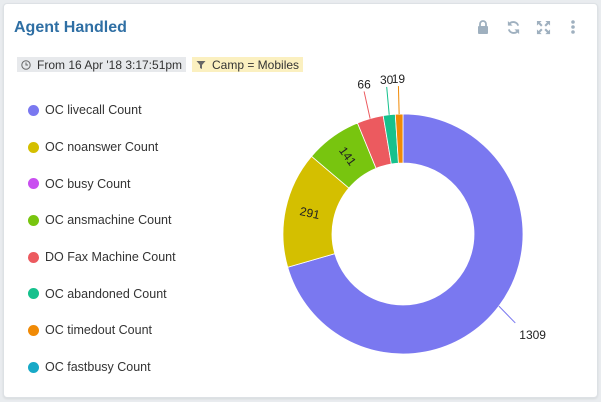  What do you see at coordinates (201, 64) in the screenshot?
I see `filter-icon` at bounding box center [201, 64].